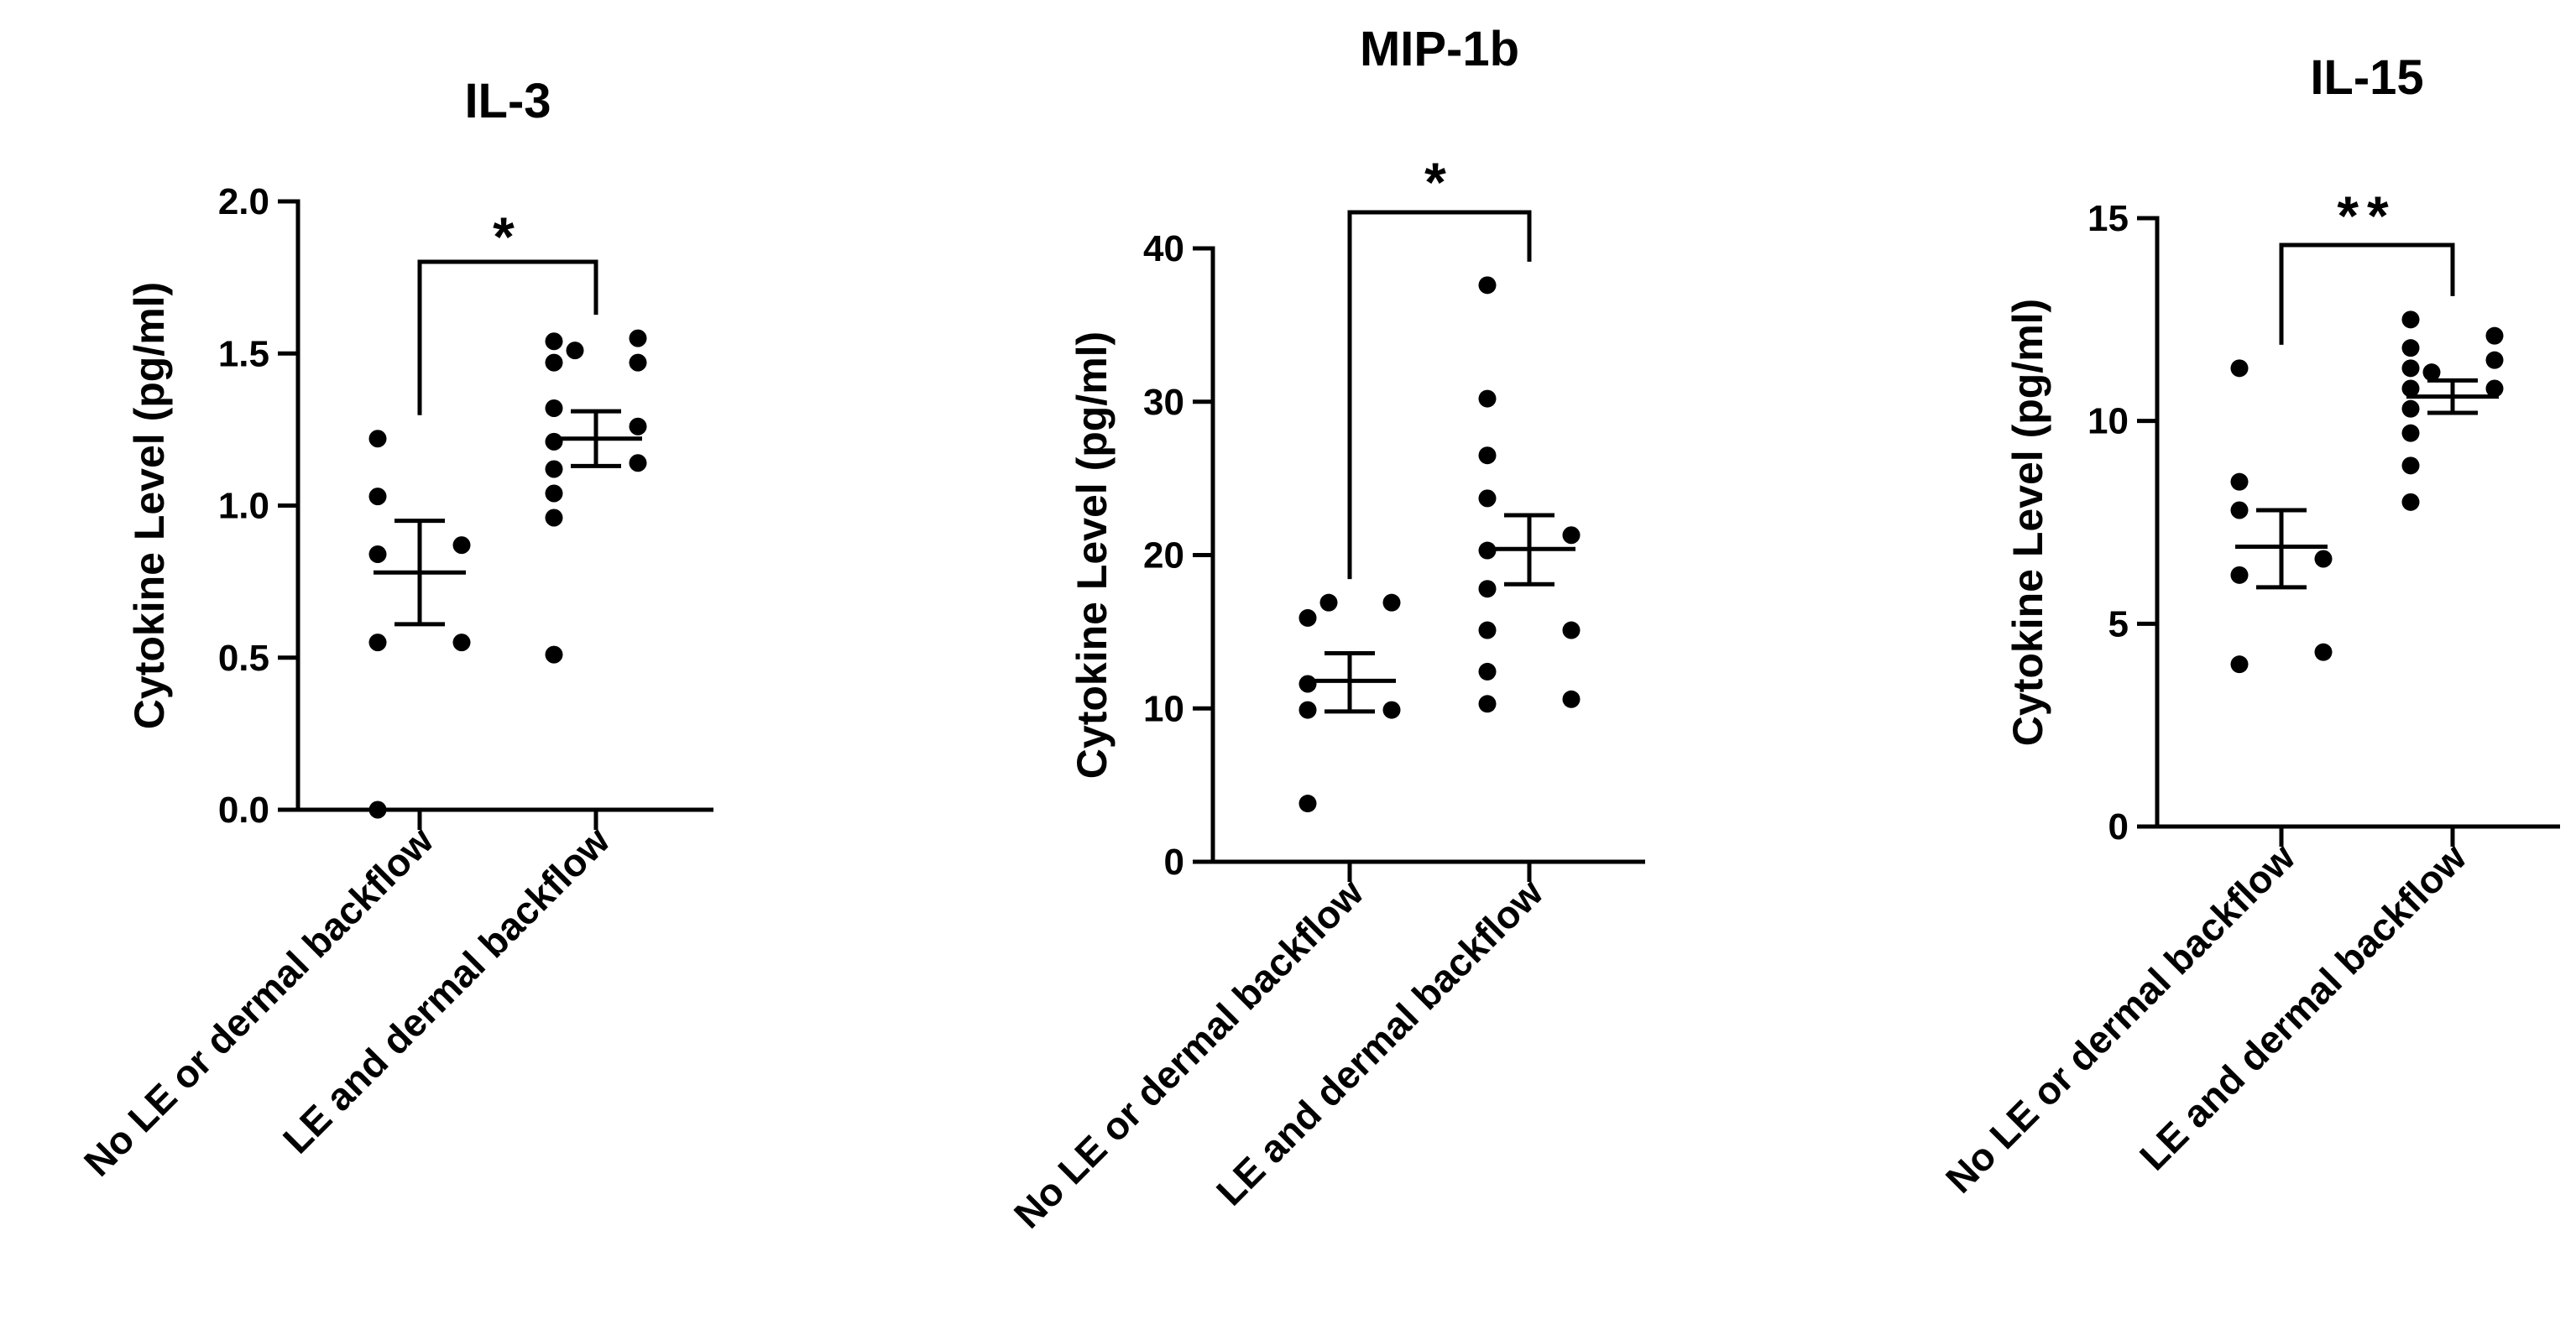 Image resolution: width=2576 pixels, height=1330 pixels. Describe the element at coordinates (1163, 555) in the screenshot. I see `y-tick-label: 20` at that location.